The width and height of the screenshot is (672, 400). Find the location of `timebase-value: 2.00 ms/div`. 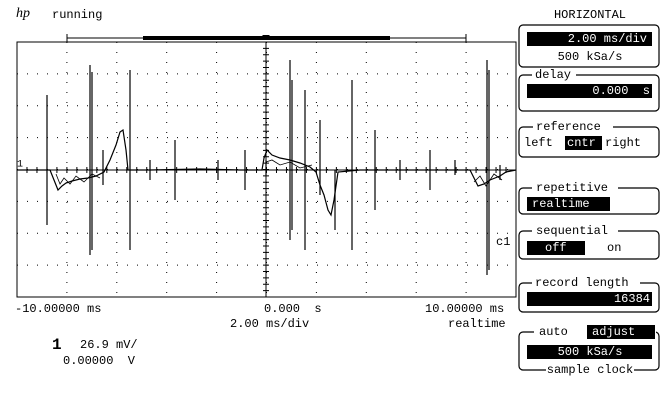

timebase-value: 2.00 ms/div is located at coordinates (607, 39).